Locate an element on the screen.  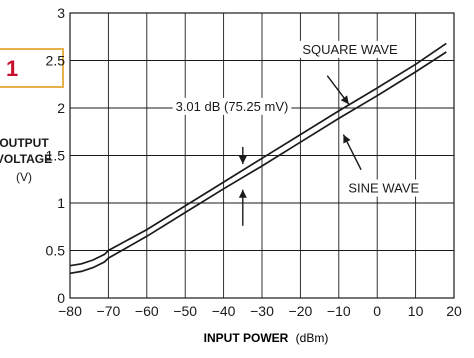
y-tick-label: 2.5 is located at coordinates (56, 61).